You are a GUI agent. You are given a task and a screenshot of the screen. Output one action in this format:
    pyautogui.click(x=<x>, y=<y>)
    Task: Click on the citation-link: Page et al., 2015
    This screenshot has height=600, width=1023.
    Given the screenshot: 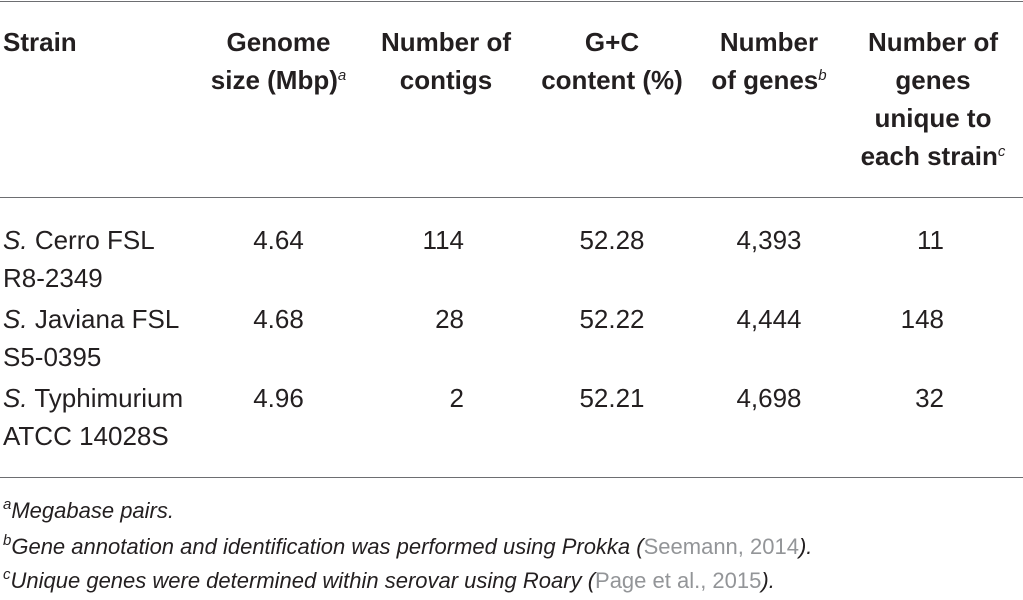 What is the action you would take?
    pyautogui.click(x=678, y=580)
    